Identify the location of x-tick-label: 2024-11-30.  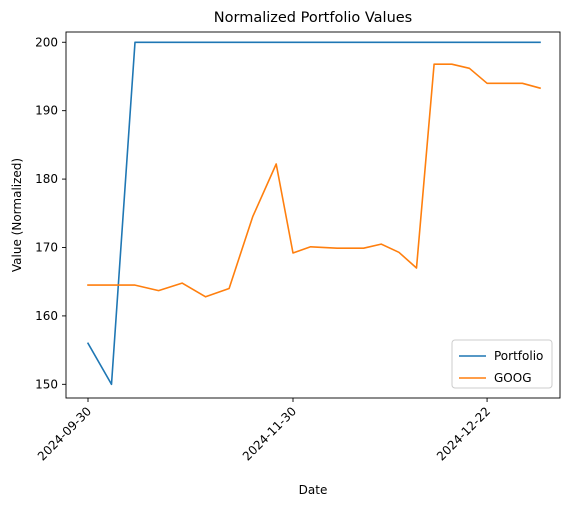
(269, 433).